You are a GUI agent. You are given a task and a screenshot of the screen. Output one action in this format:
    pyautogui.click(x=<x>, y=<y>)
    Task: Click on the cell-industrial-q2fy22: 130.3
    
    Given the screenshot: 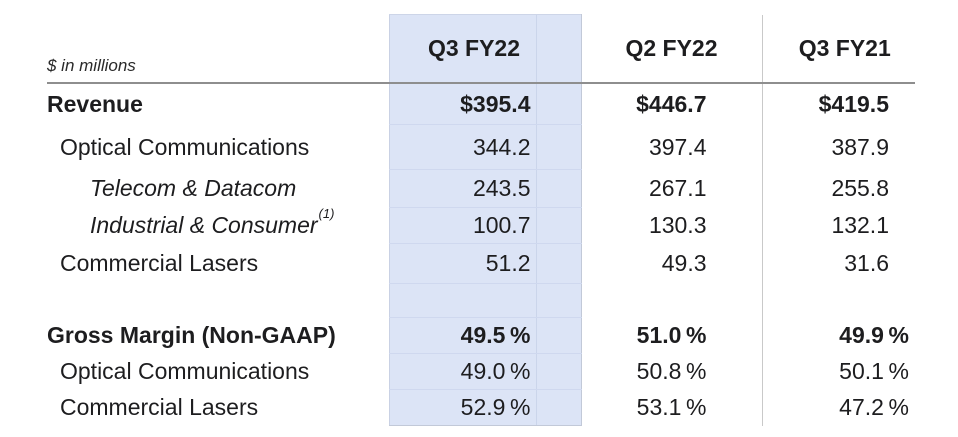 What is the action you would take?
    pyautogui.click(x=677, y=225)
    